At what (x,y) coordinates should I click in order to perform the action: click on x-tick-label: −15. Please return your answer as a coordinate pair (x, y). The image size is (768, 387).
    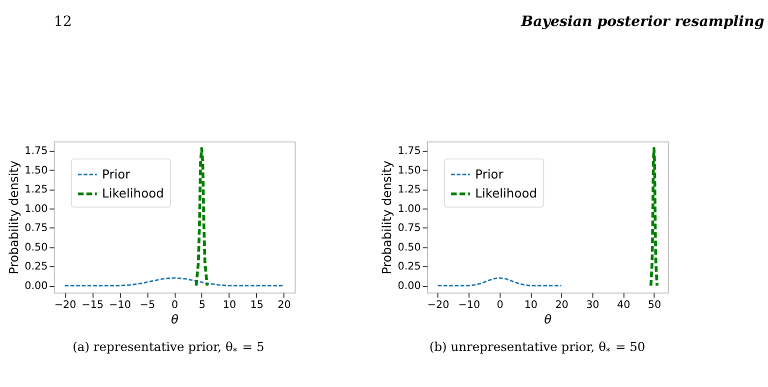
    Looking at the image, I should click on (93, 305).